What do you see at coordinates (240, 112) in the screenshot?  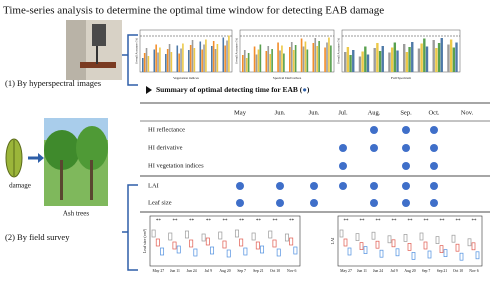 I see `column-header: May` at bounding box center [240, 112].